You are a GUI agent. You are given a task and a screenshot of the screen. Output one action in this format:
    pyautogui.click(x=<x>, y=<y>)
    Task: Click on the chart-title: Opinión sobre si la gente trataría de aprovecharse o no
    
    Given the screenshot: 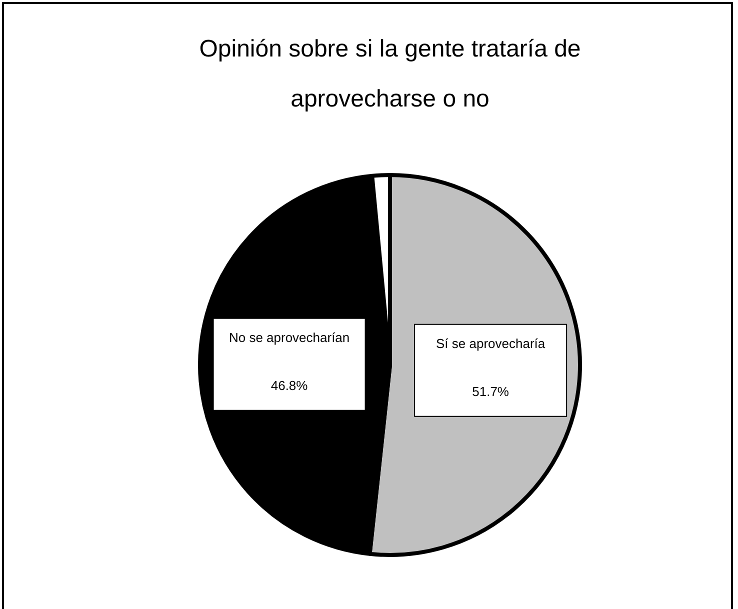 What is the action you would take?
    pyautogui.click(x=390, y=74)
    